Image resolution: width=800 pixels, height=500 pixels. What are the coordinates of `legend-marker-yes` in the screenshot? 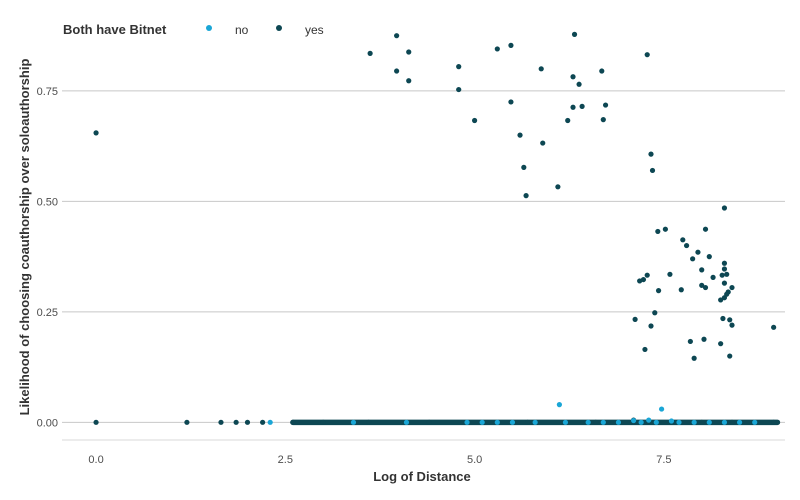 It's located at (279, 28).